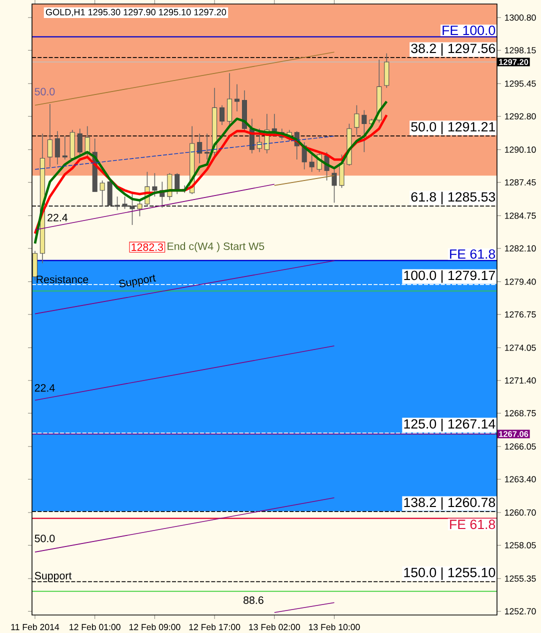 Image resolution: width=541 pixels, height=633 pixels. Describe the element at coordinates (148, 247) in the screenshot. I see `annotation: 1282.3` at that location.